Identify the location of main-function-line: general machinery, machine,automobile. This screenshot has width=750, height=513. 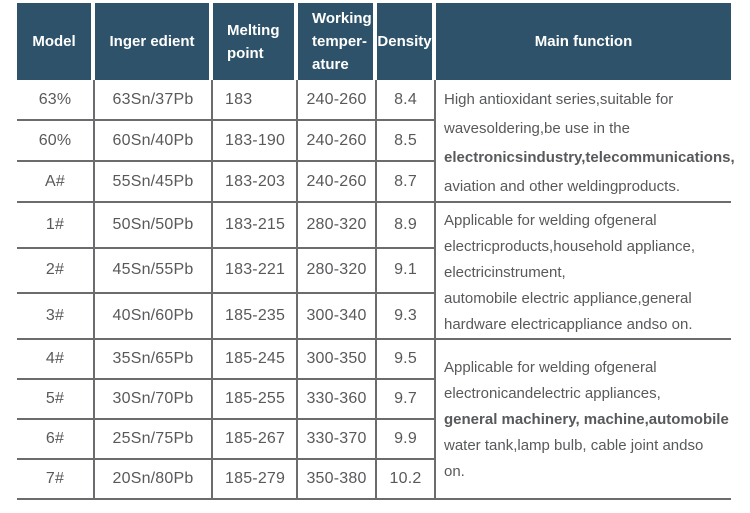
(586, 419).